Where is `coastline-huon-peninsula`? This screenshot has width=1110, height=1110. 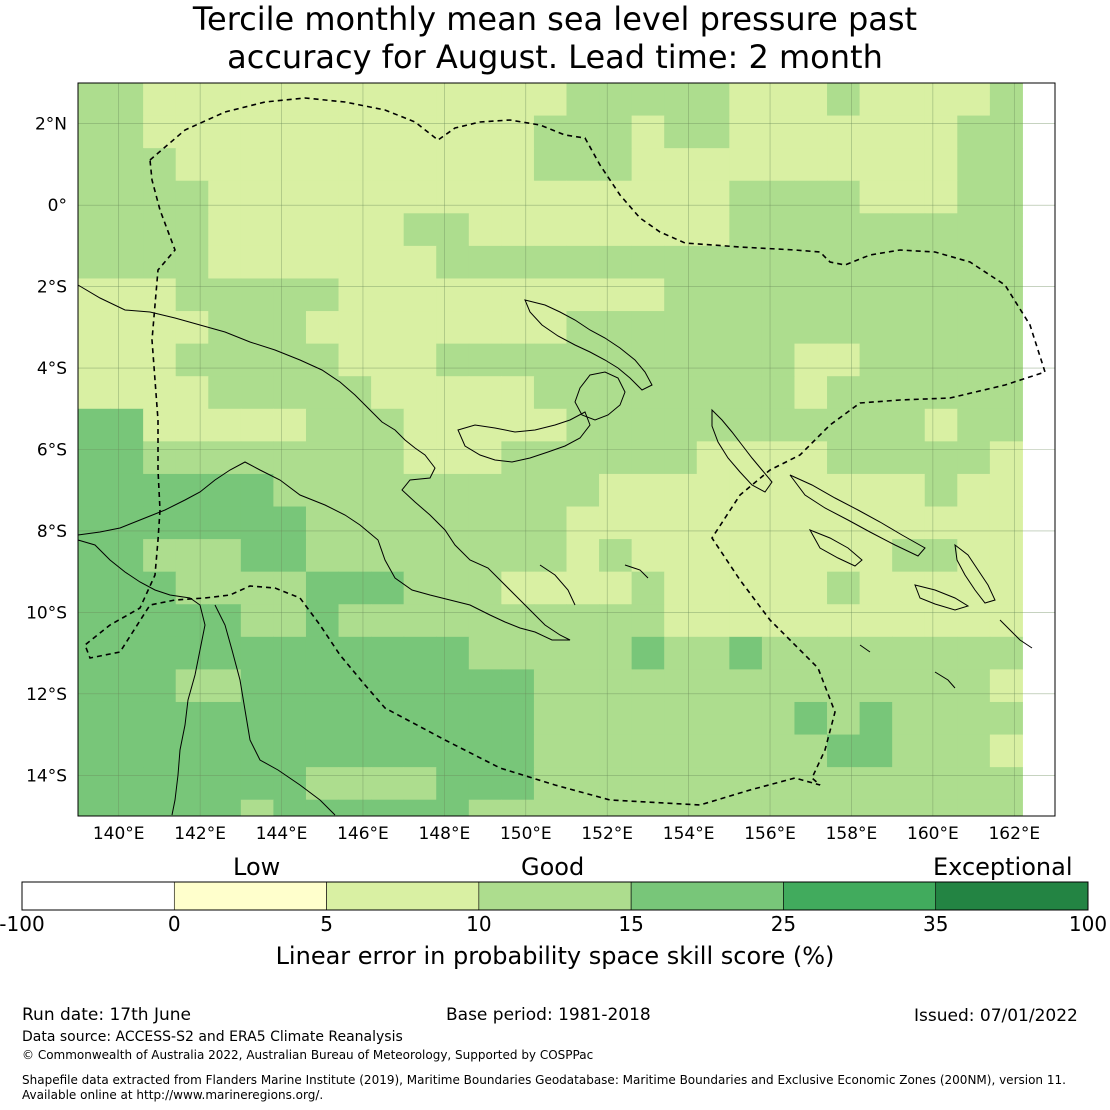
coastline-huon-peninsula is located at coordinates (524, 437).